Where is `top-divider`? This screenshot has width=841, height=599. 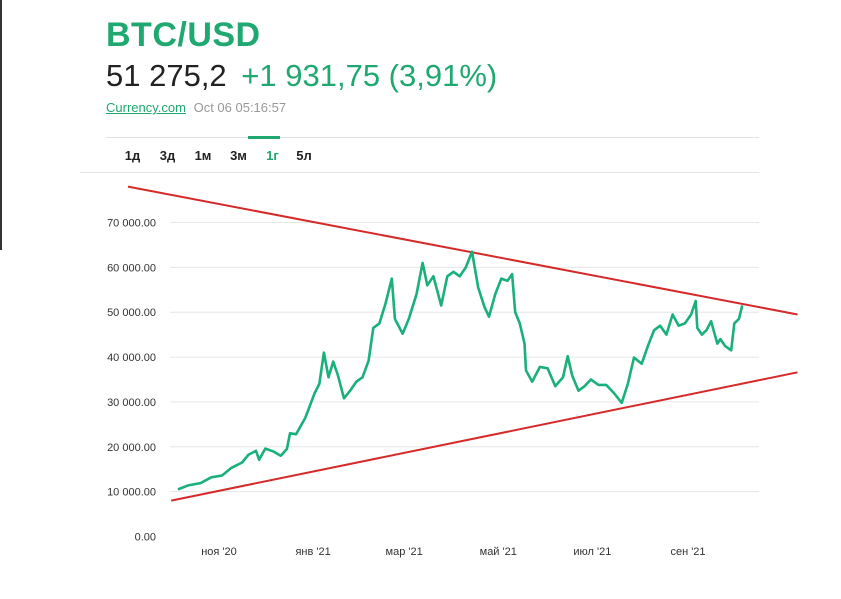
top-divider is located at coordinates (432, 137).